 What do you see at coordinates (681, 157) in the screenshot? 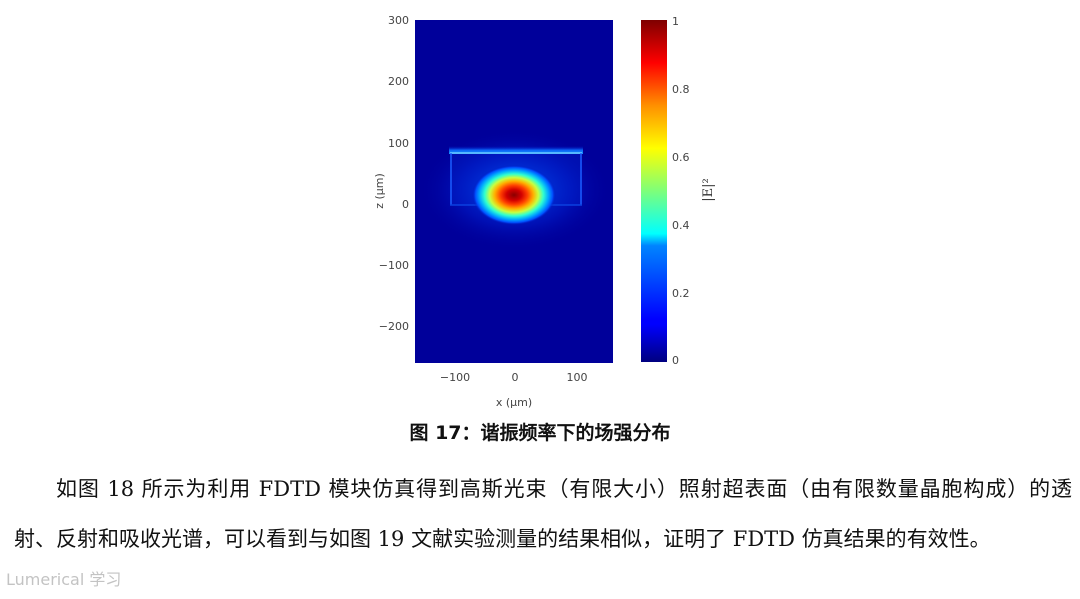
I see `colorbar-tick-label: 0.6` at bounding box center [681, 157].